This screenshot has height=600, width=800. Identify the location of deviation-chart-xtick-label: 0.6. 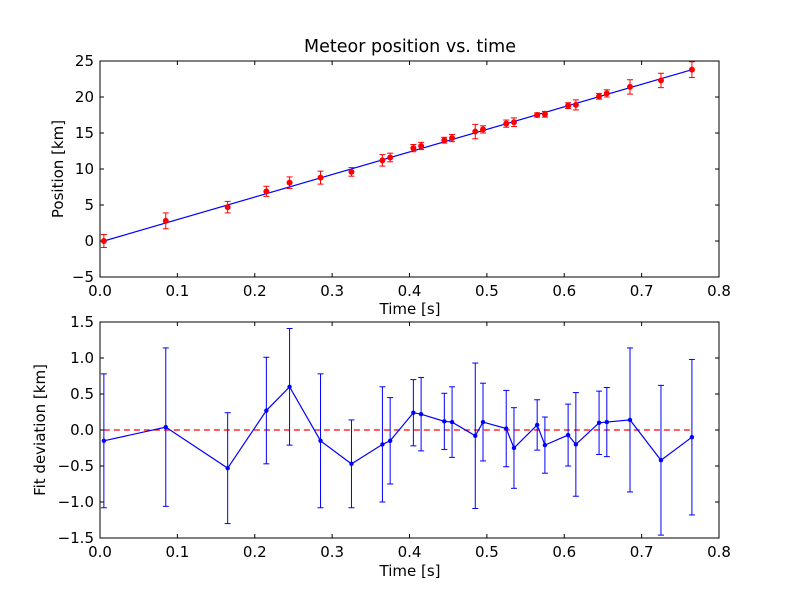
(564, 552).